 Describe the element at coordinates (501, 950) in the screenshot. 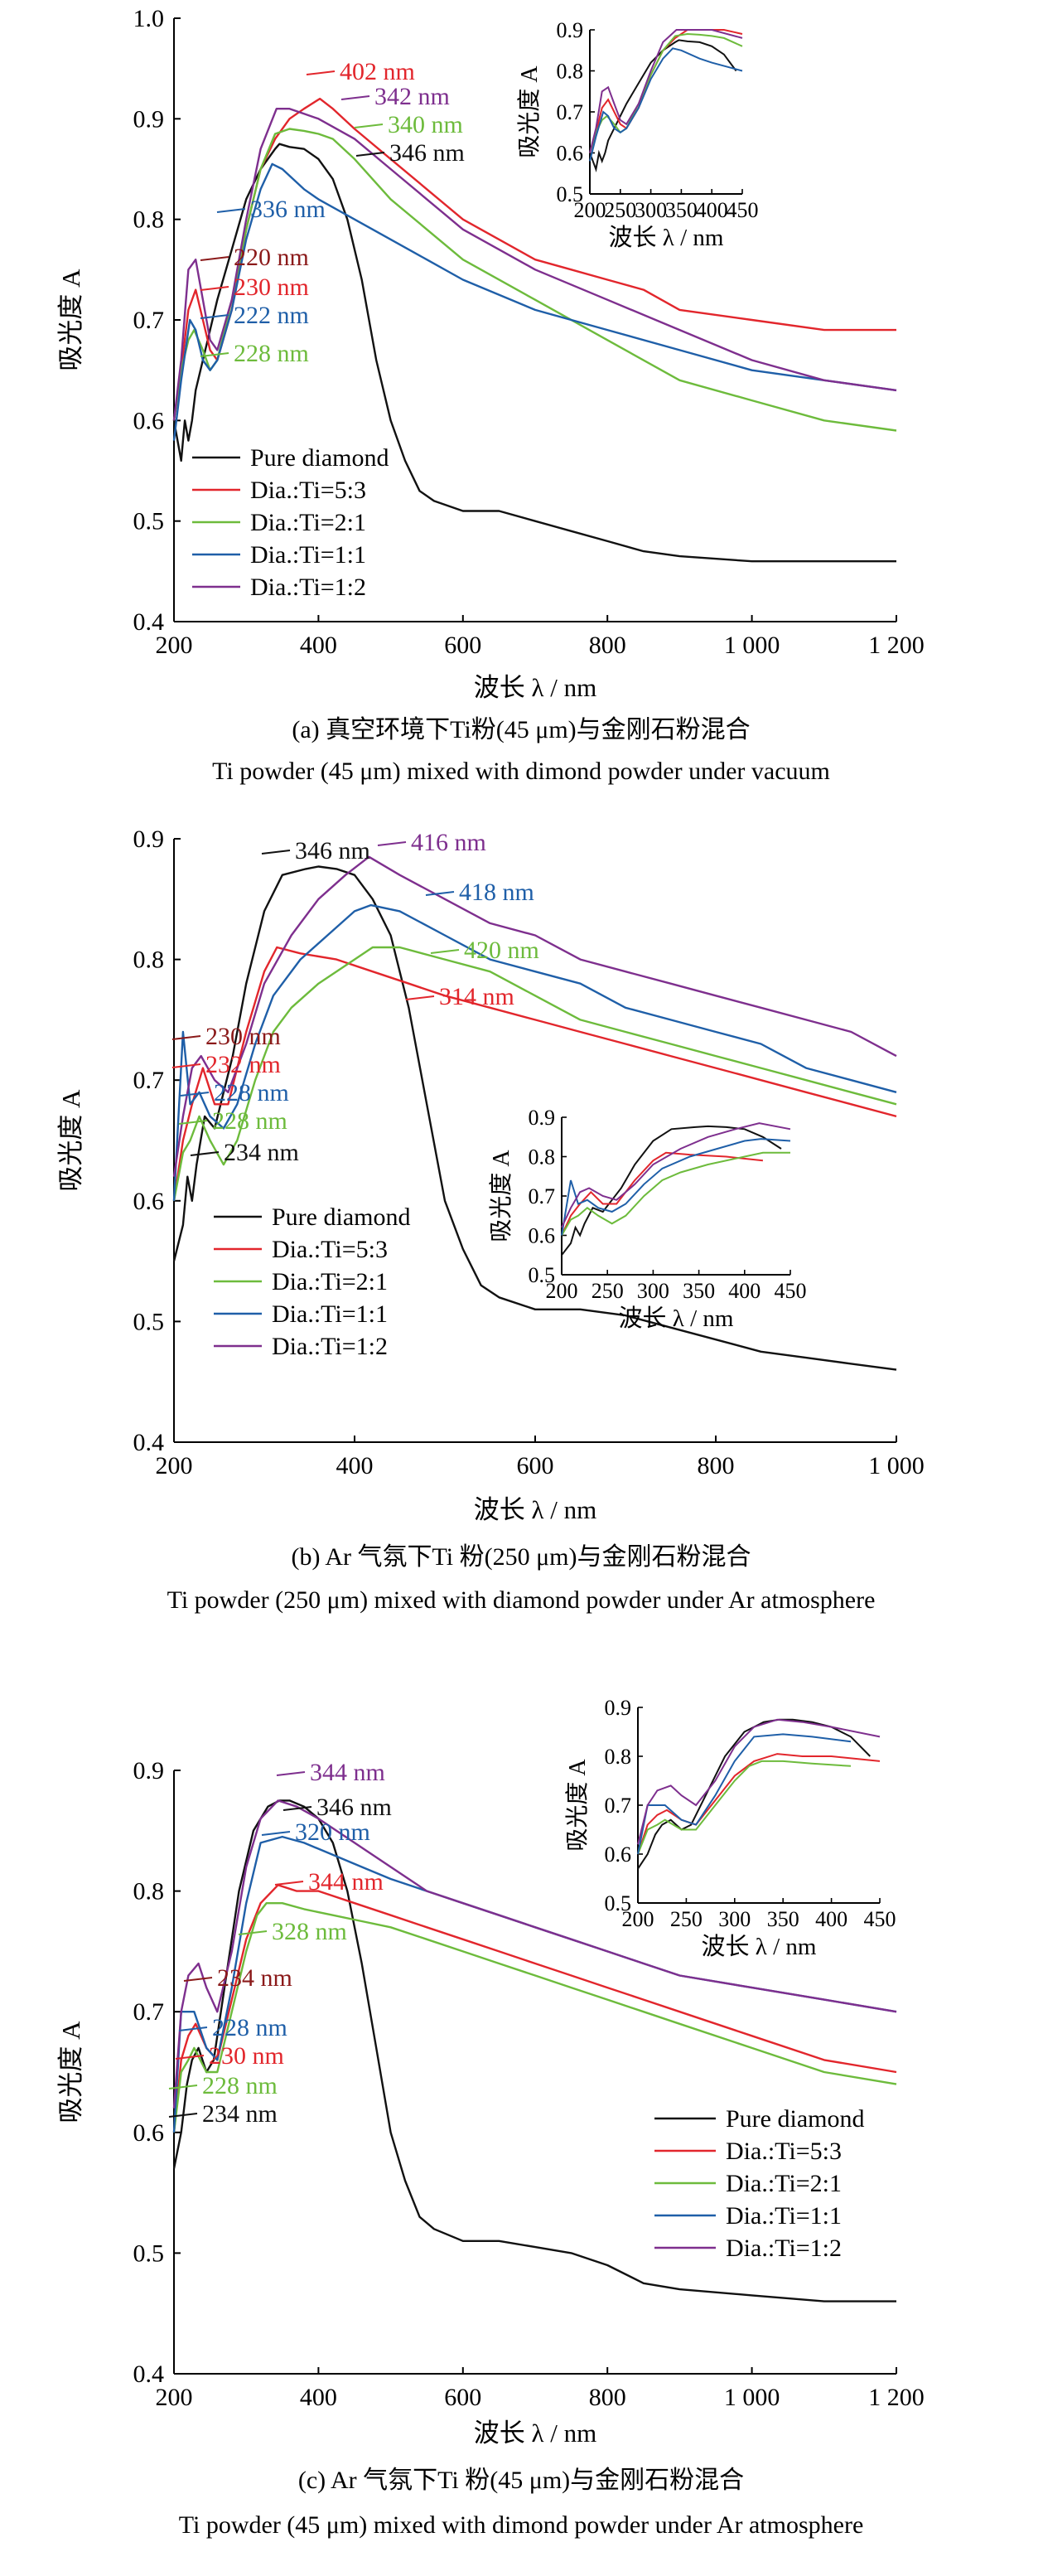

I see `peak-annotation: 420 nm` at that location.